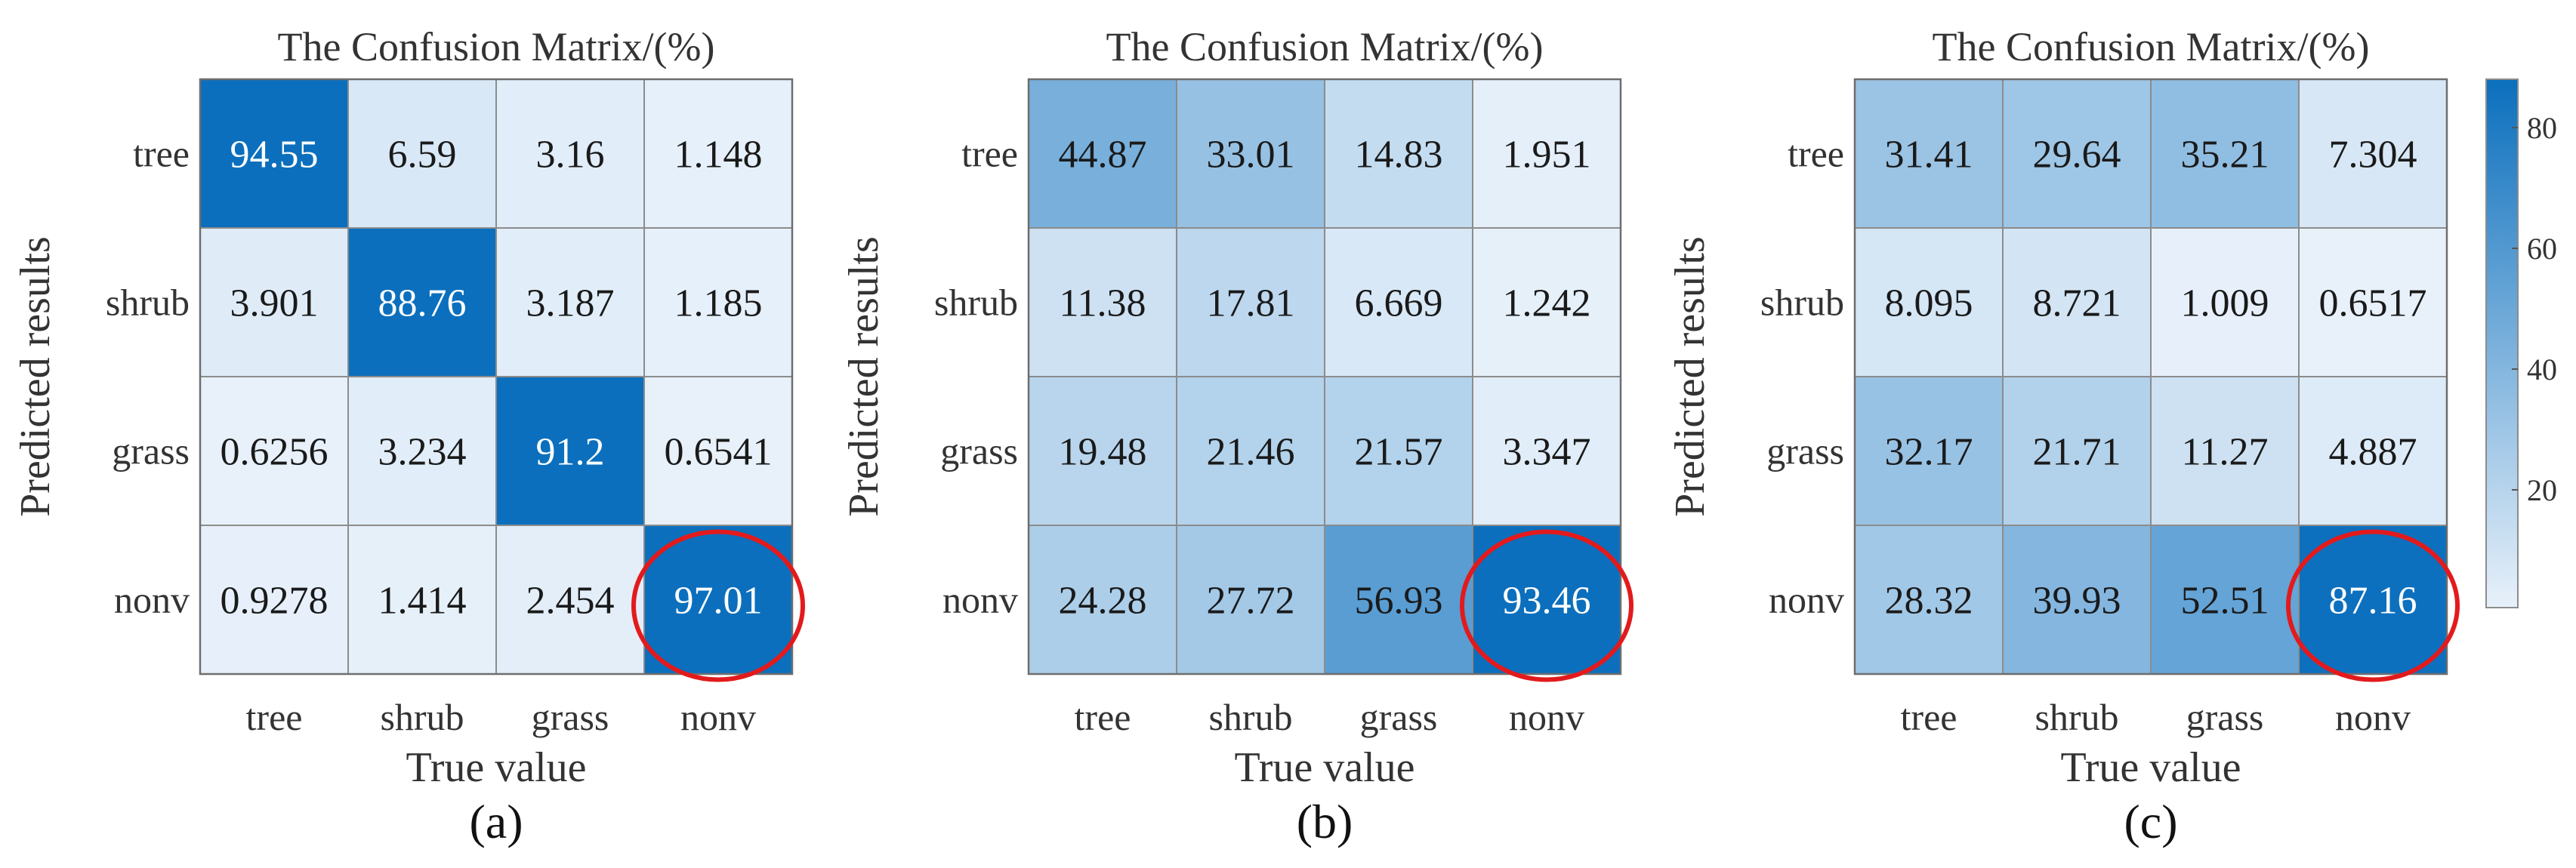 The image size is (2576, 868). Describe the element at coordinates (2521, 343) in the screenshot. I see `colorbar: 20 40 60 80` at that location.